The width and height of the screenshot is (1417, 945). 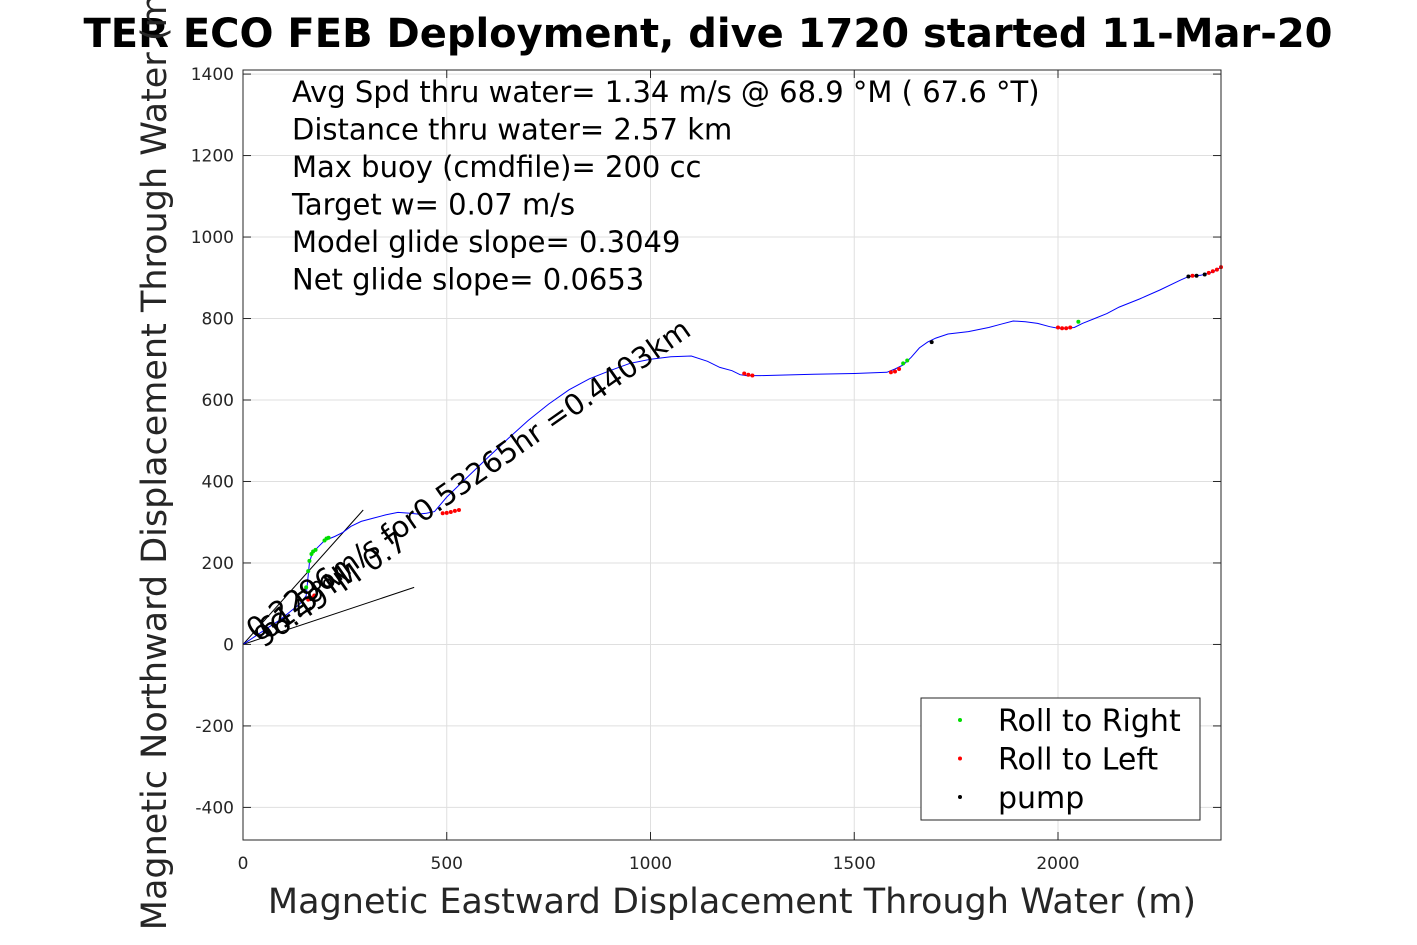 What do you see at coordinates (1057, 864) in the screenshot?
I see `x-tick-label: 2000` at bounding box center [1057, 864].